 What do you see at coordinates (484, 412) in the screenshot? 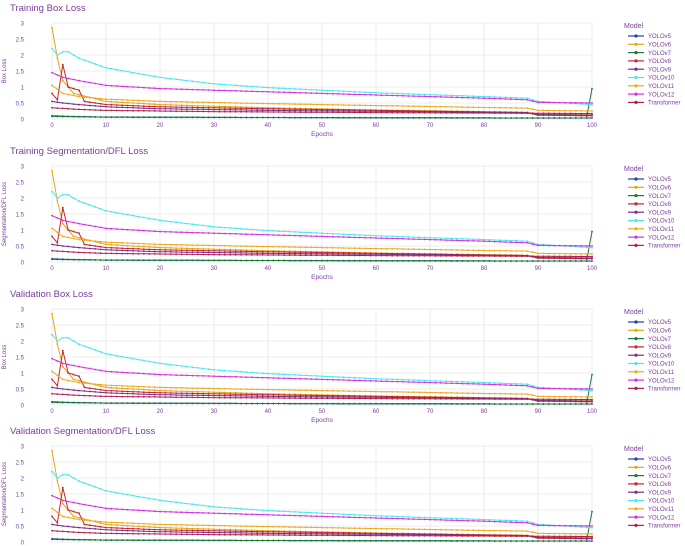
I see `x-tick-label: 80` at bounding box center [484, 412].